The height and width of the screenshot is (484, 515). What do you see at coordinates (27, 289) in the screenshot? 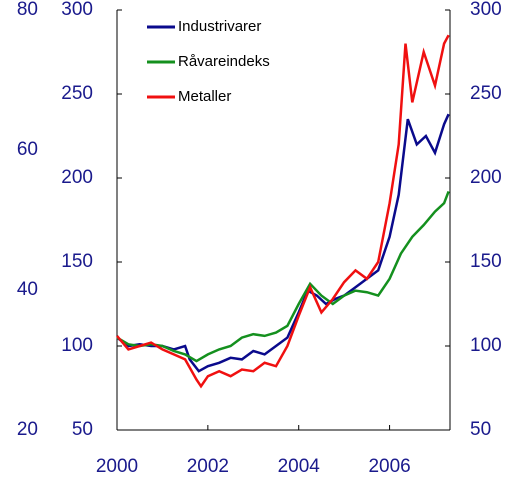
I see `y3-tick-label: 40` at bounding box center [27, 289].